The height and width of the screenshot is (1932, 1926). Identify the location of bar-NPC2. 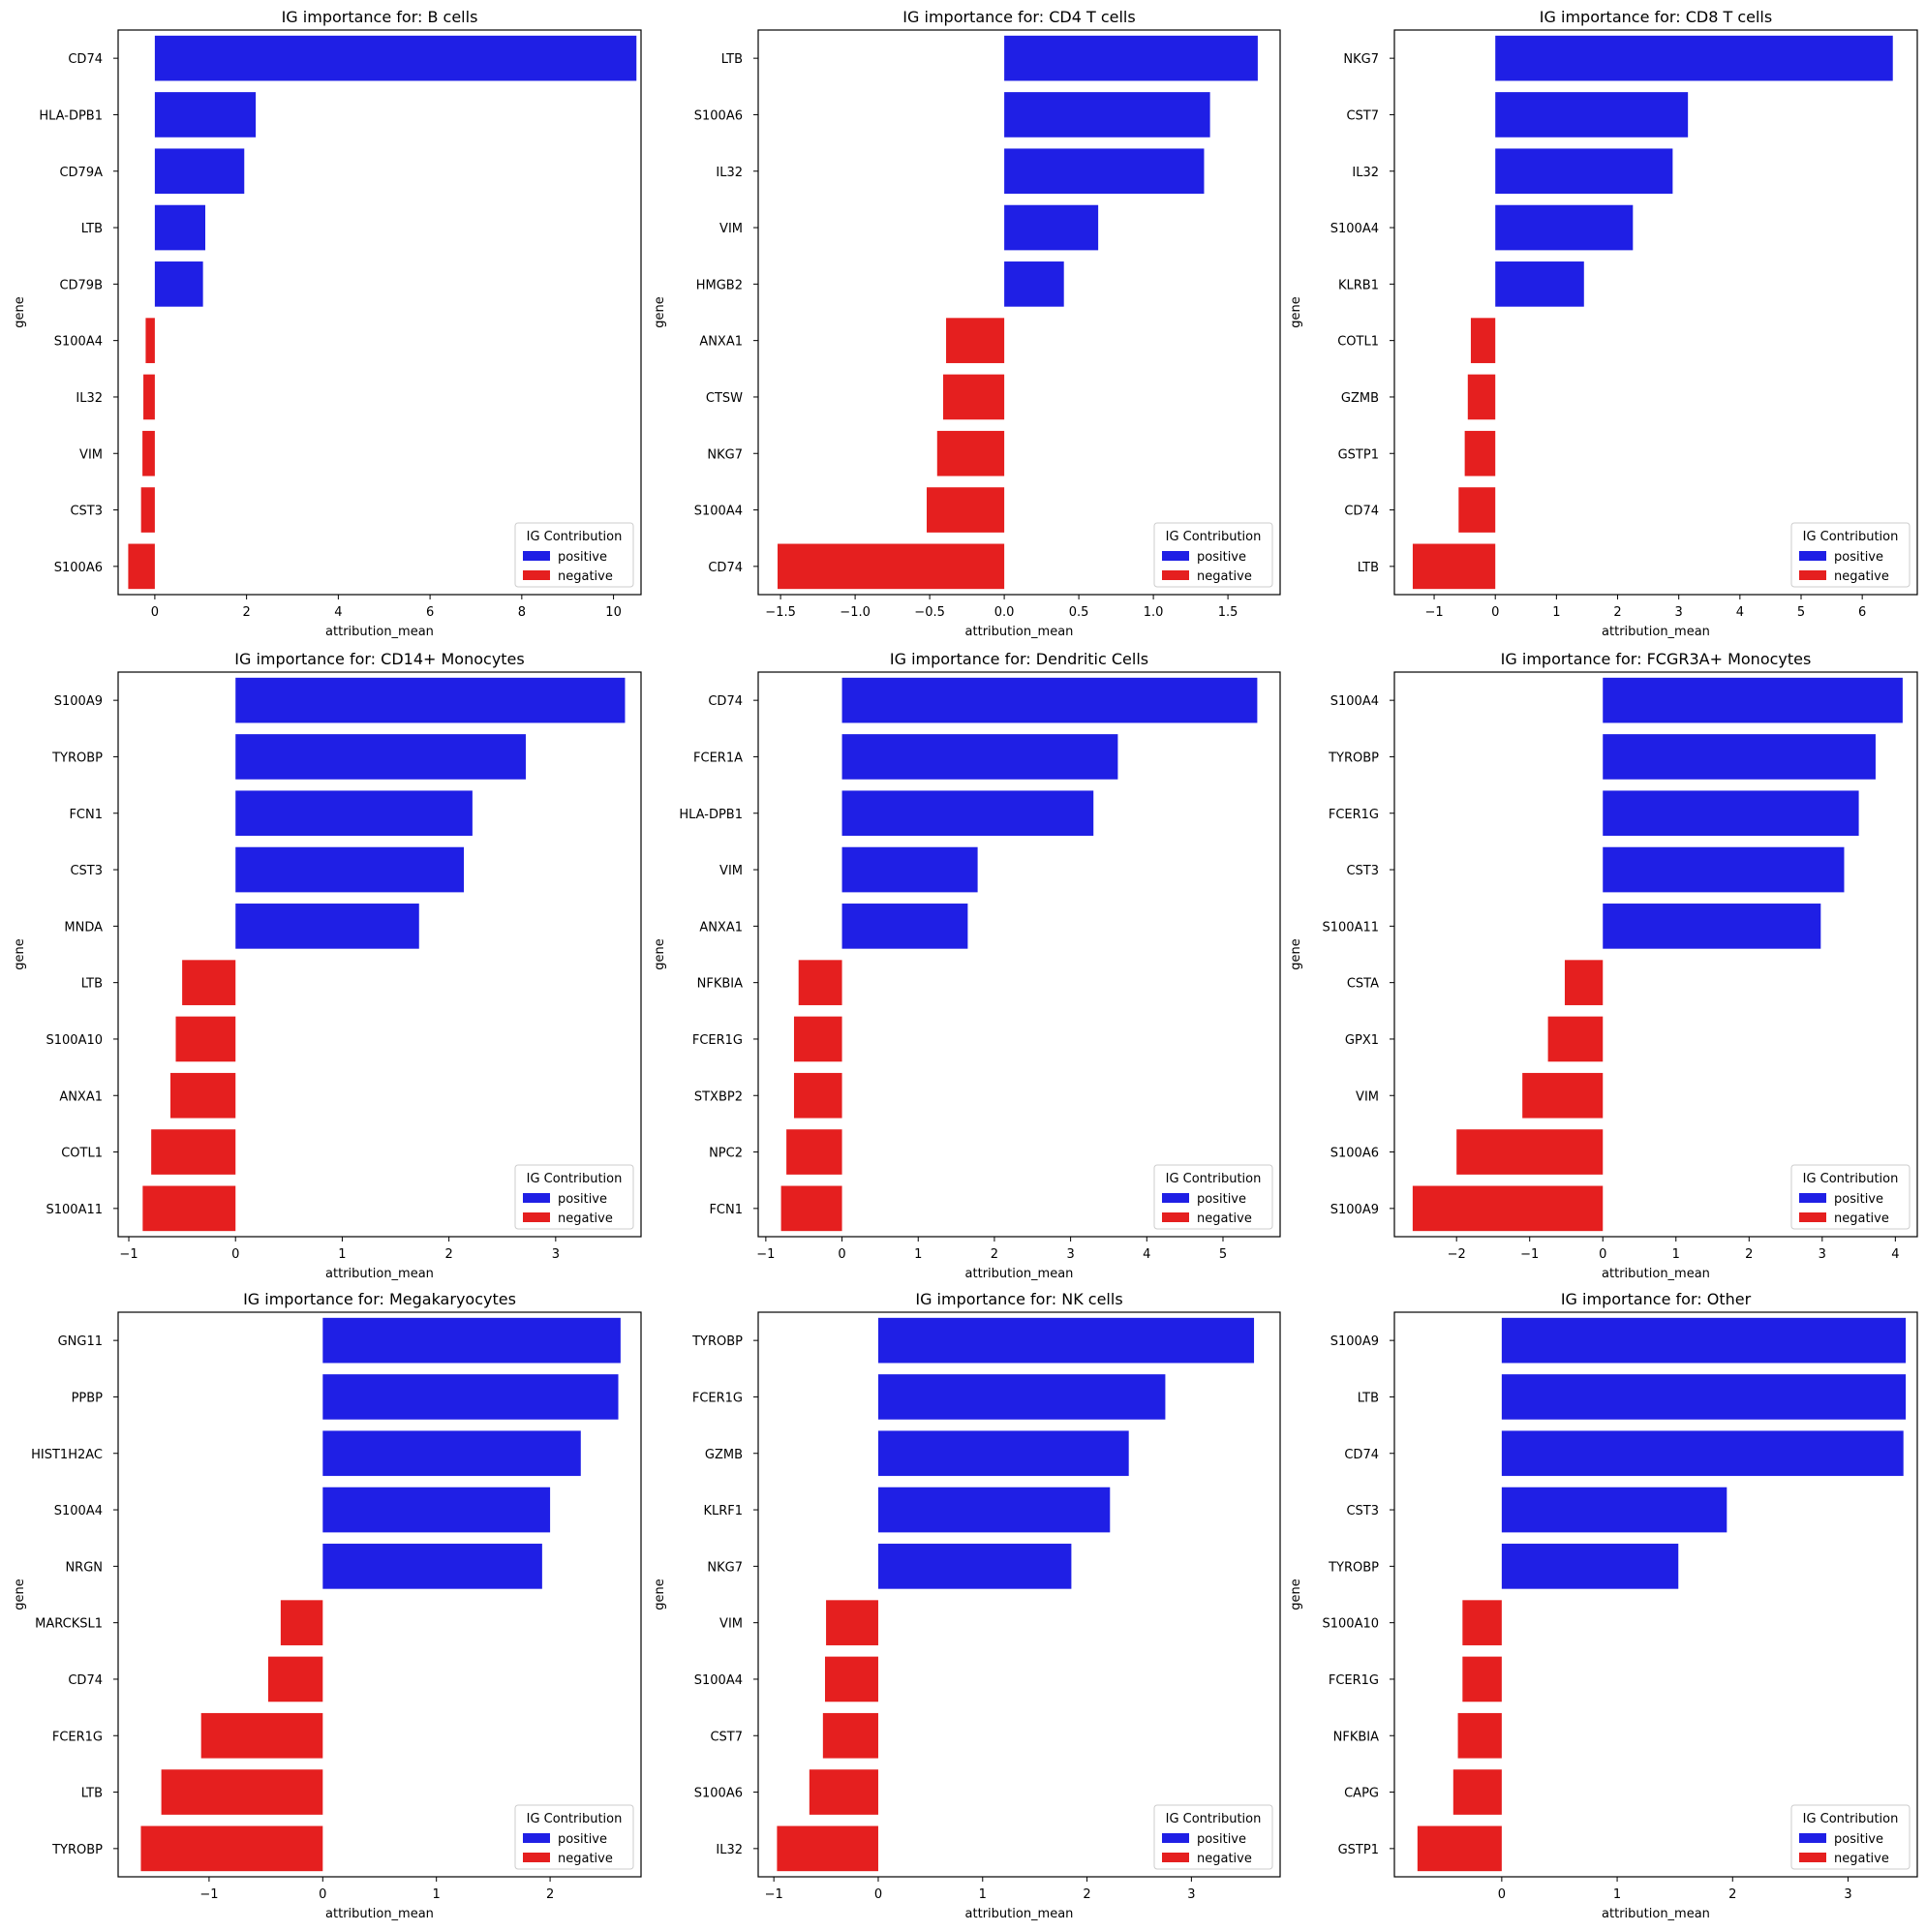
(814, 1152).